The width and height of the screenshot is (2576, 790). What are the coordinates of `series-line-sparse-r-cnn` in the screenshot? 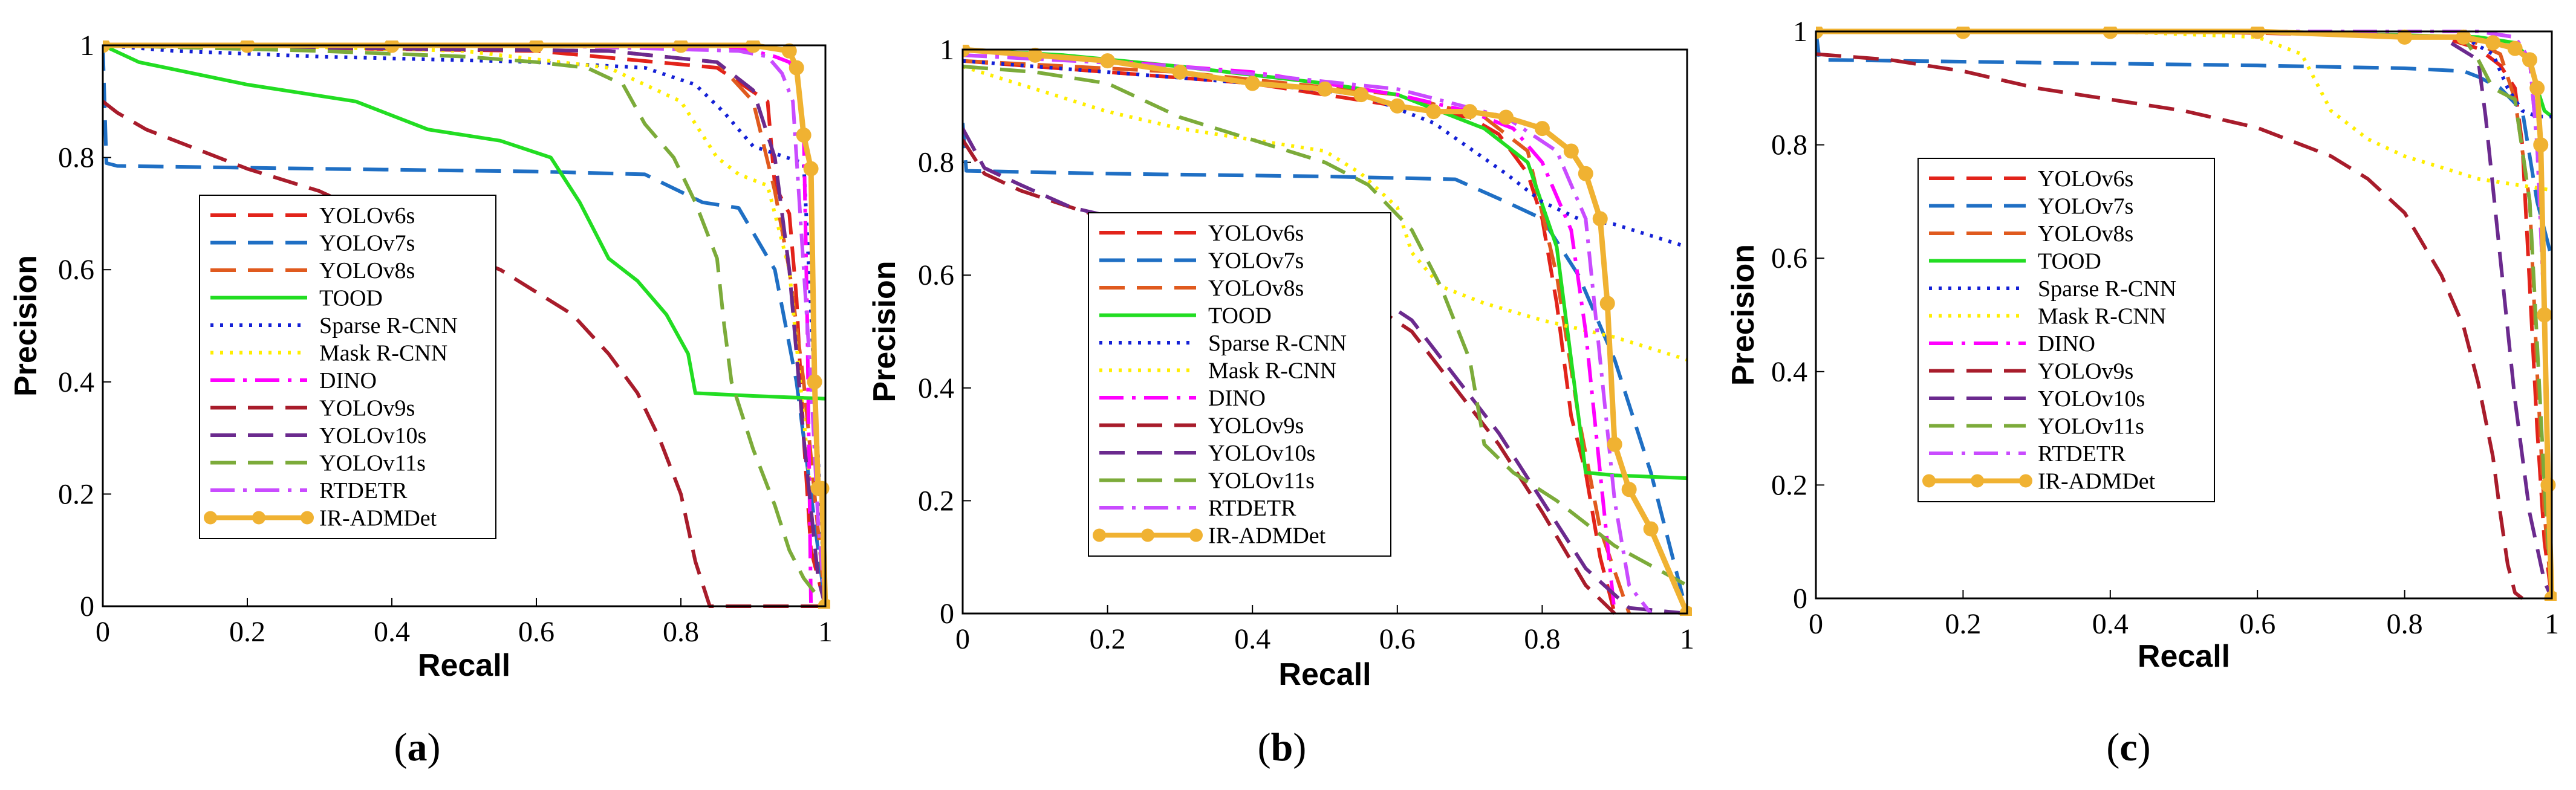 It's located at (2184, 74).